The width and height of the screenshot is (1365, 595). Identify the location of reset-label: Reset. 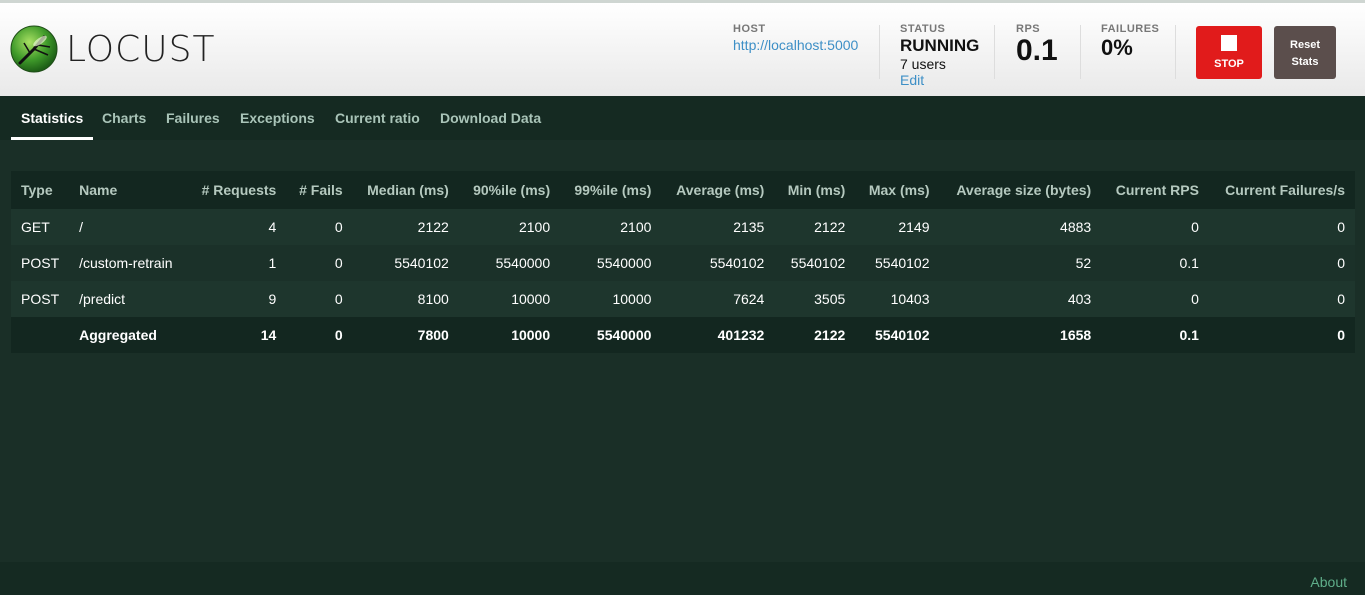
(1305, 45).